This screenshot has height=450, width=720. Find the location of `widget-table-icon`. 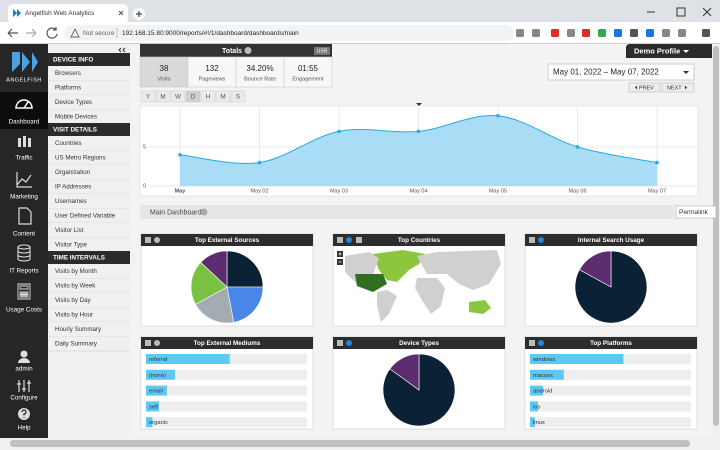

widget-table-icon is located at coordinates (359, 240).